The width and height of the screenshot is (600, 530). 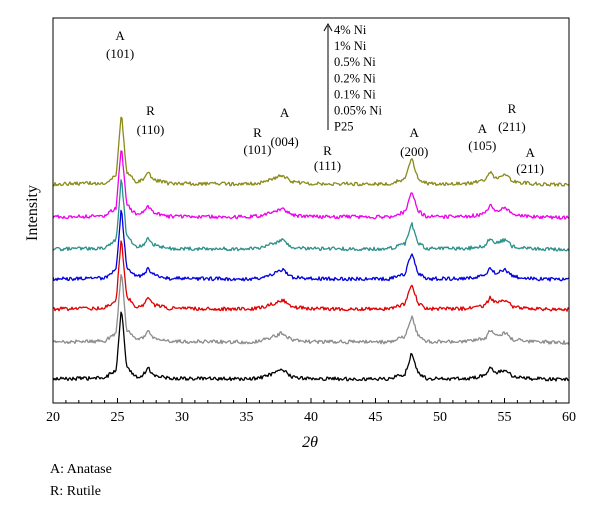 What do you see at coordinates (53, 417) in the screenshot?
I see `x-tick-label-20: 20` at bounding box center [53, 417].